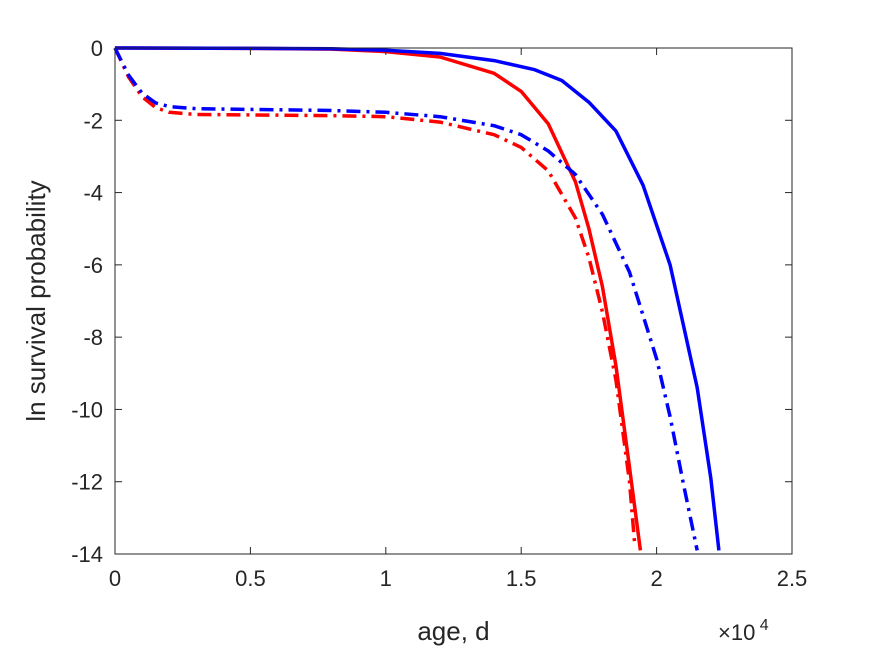  Describe the element at coordinates (93, 265) in the screenshot. I see `y-tick-label: -6` at that location.